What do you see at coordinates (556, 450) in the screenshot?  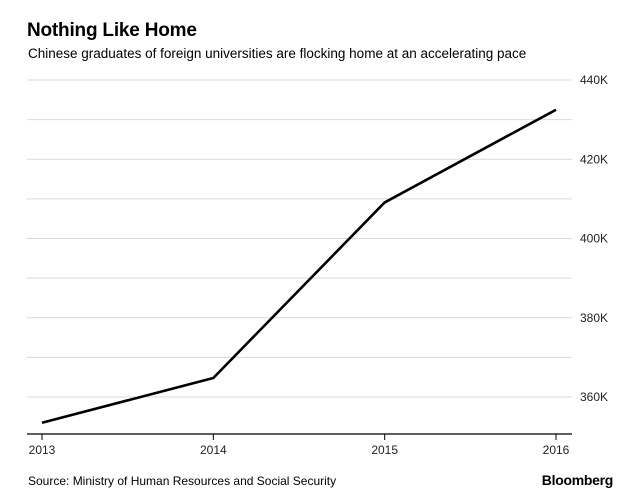 I see `x-tick-label: 2016` at bounding box center [556, 450].